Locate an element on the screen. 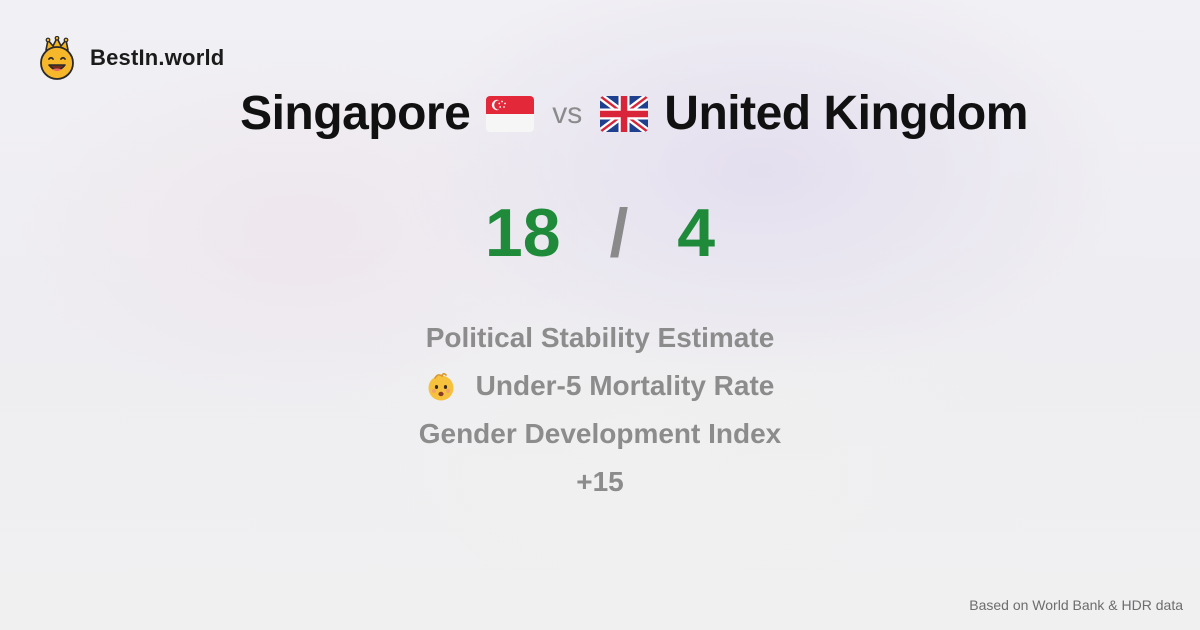 This screenshot has height=630, width=1200. metric-under5-mortality: Under-5 Mortality Rate is located at coordinates (600, 386).